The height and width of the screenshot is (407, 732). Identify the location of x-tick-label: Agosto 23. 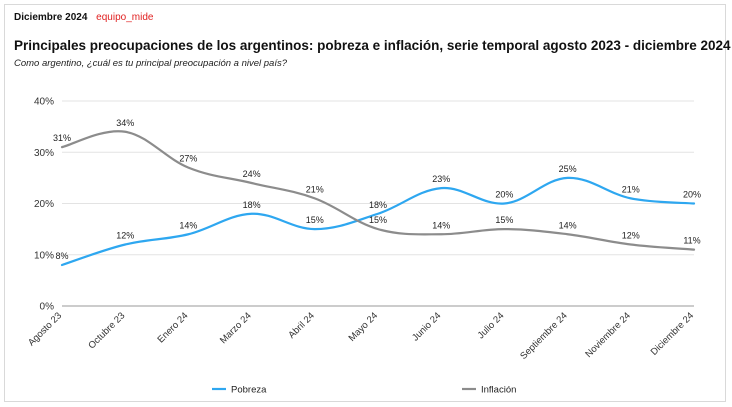
(45, 329).